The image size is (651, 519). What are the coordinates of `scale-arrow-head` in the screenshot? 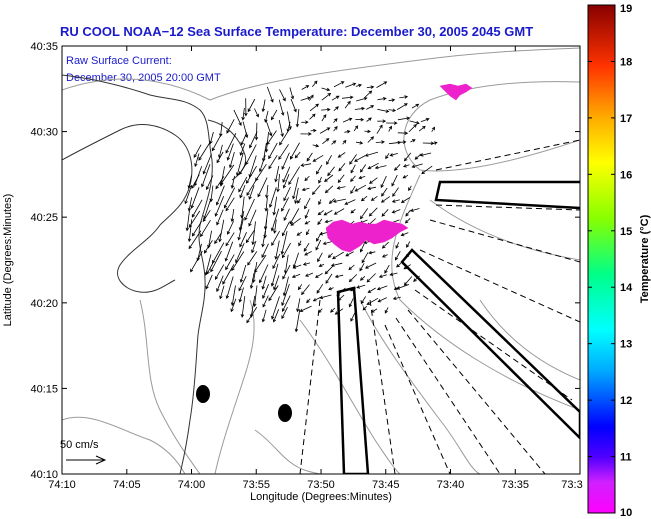 It's located at (101, 460).